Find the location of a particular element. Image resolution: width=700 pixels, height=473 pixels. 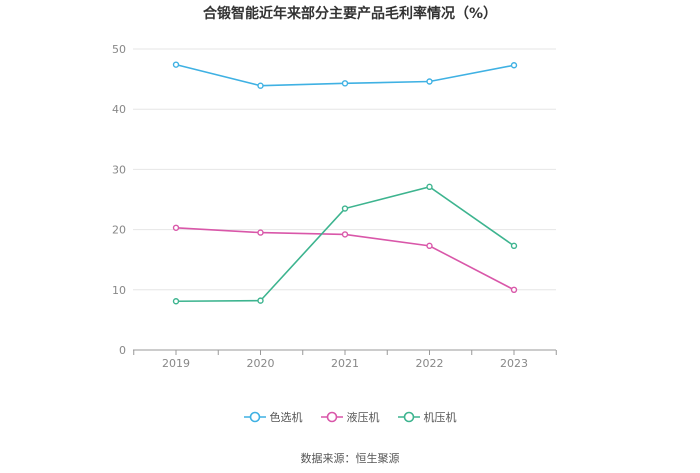

source-note: 数据来源：恒生聚源 is located at coordinates (350, 458).